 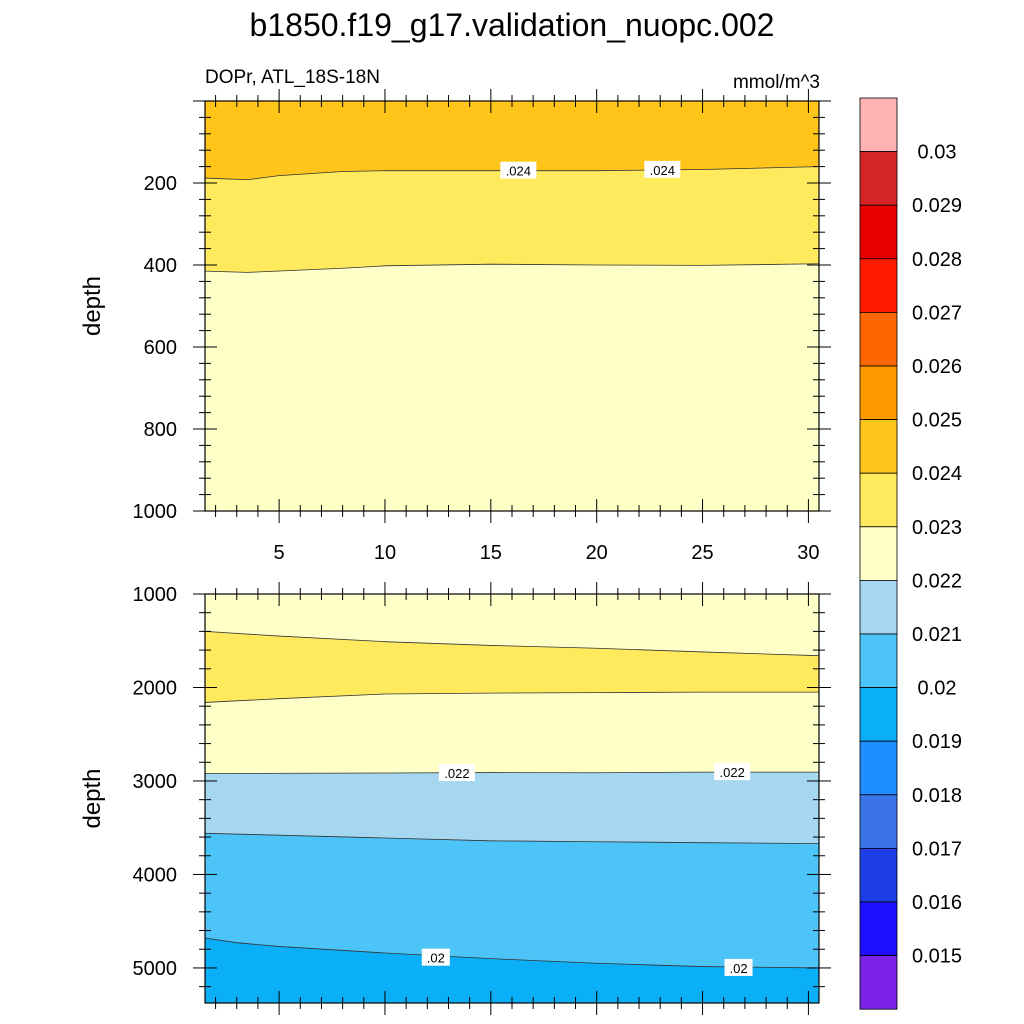 I want to click on colorbar-level-label: 0.03, so click(x=937, y=153).